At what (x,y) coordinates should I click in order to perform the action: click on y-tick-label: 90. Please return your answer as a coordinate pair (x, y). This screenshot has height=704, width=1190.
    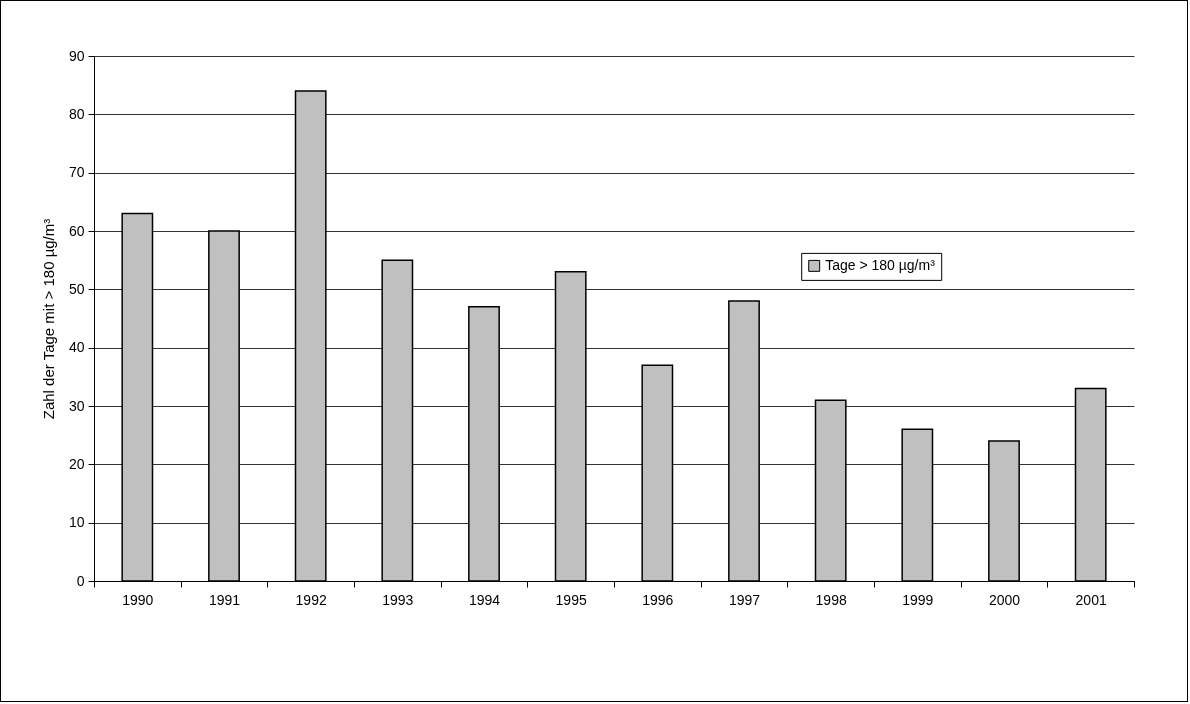
    Looking at the image, I should click on (76, 55).